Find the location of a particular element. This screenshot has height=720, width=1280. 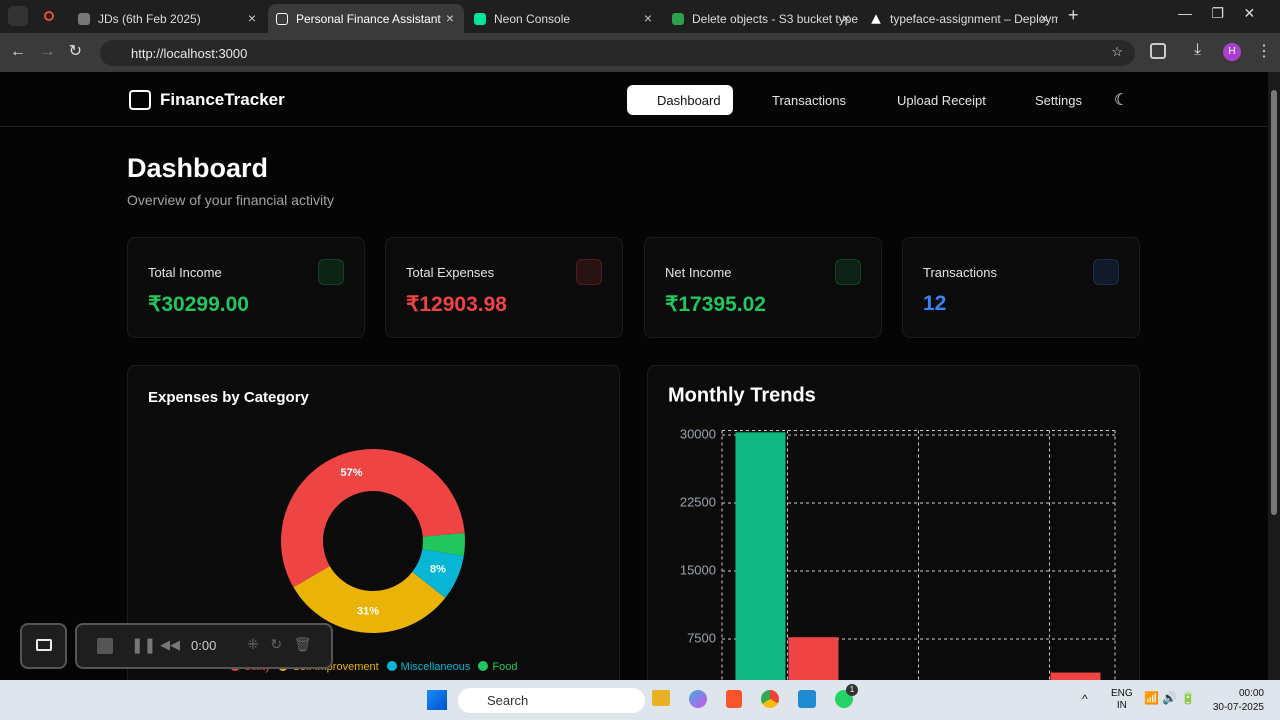

tab: Neon Console × is located at coordinates (564, 18).